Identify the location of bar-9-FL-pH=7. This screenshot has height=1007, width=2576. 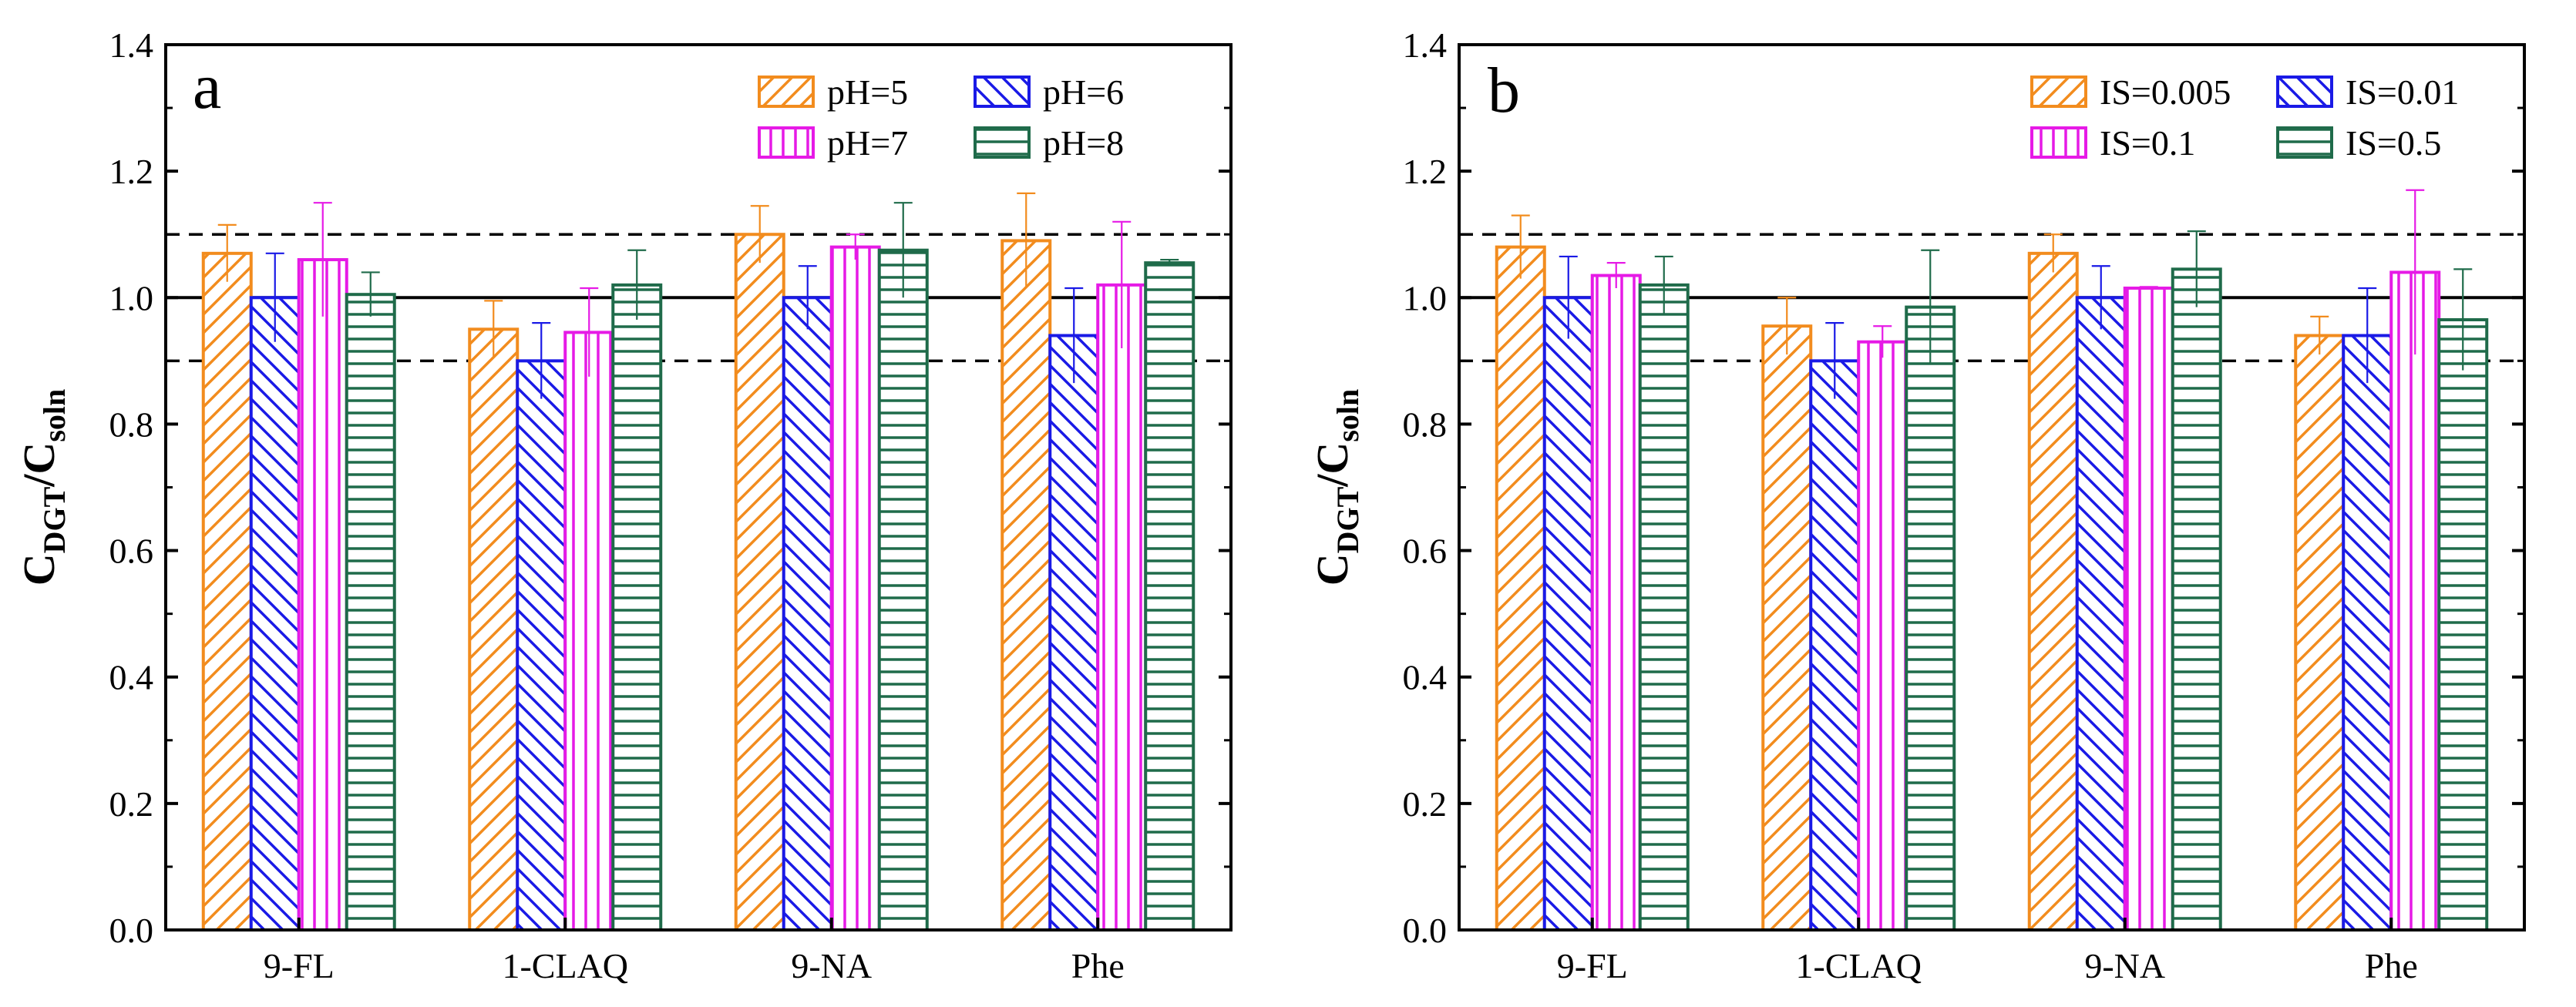
(322, 595).